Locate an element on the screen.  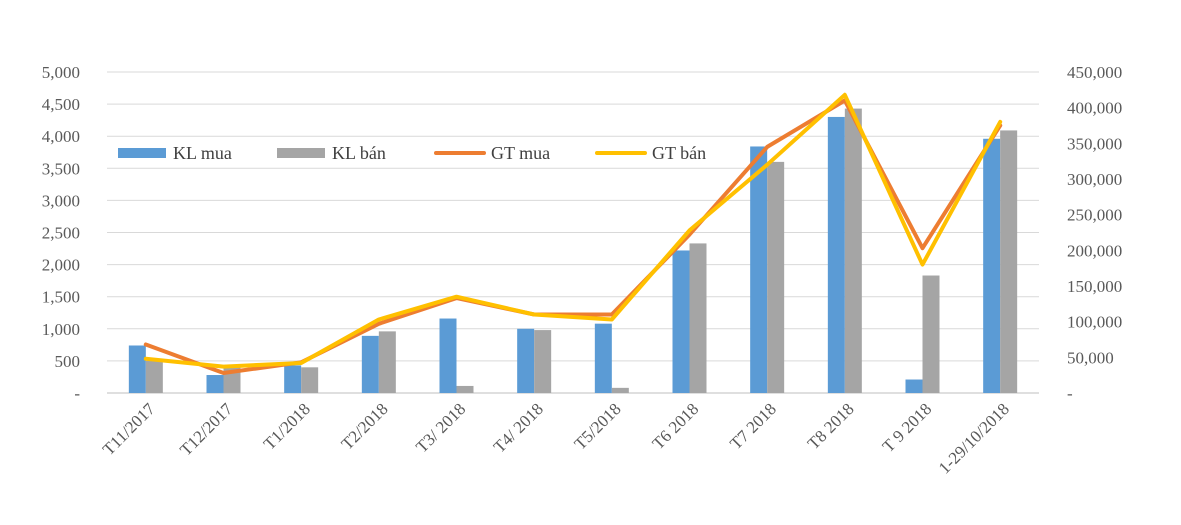
x-tick-label: T4/ 2018 is located at coordinates (518, 427).